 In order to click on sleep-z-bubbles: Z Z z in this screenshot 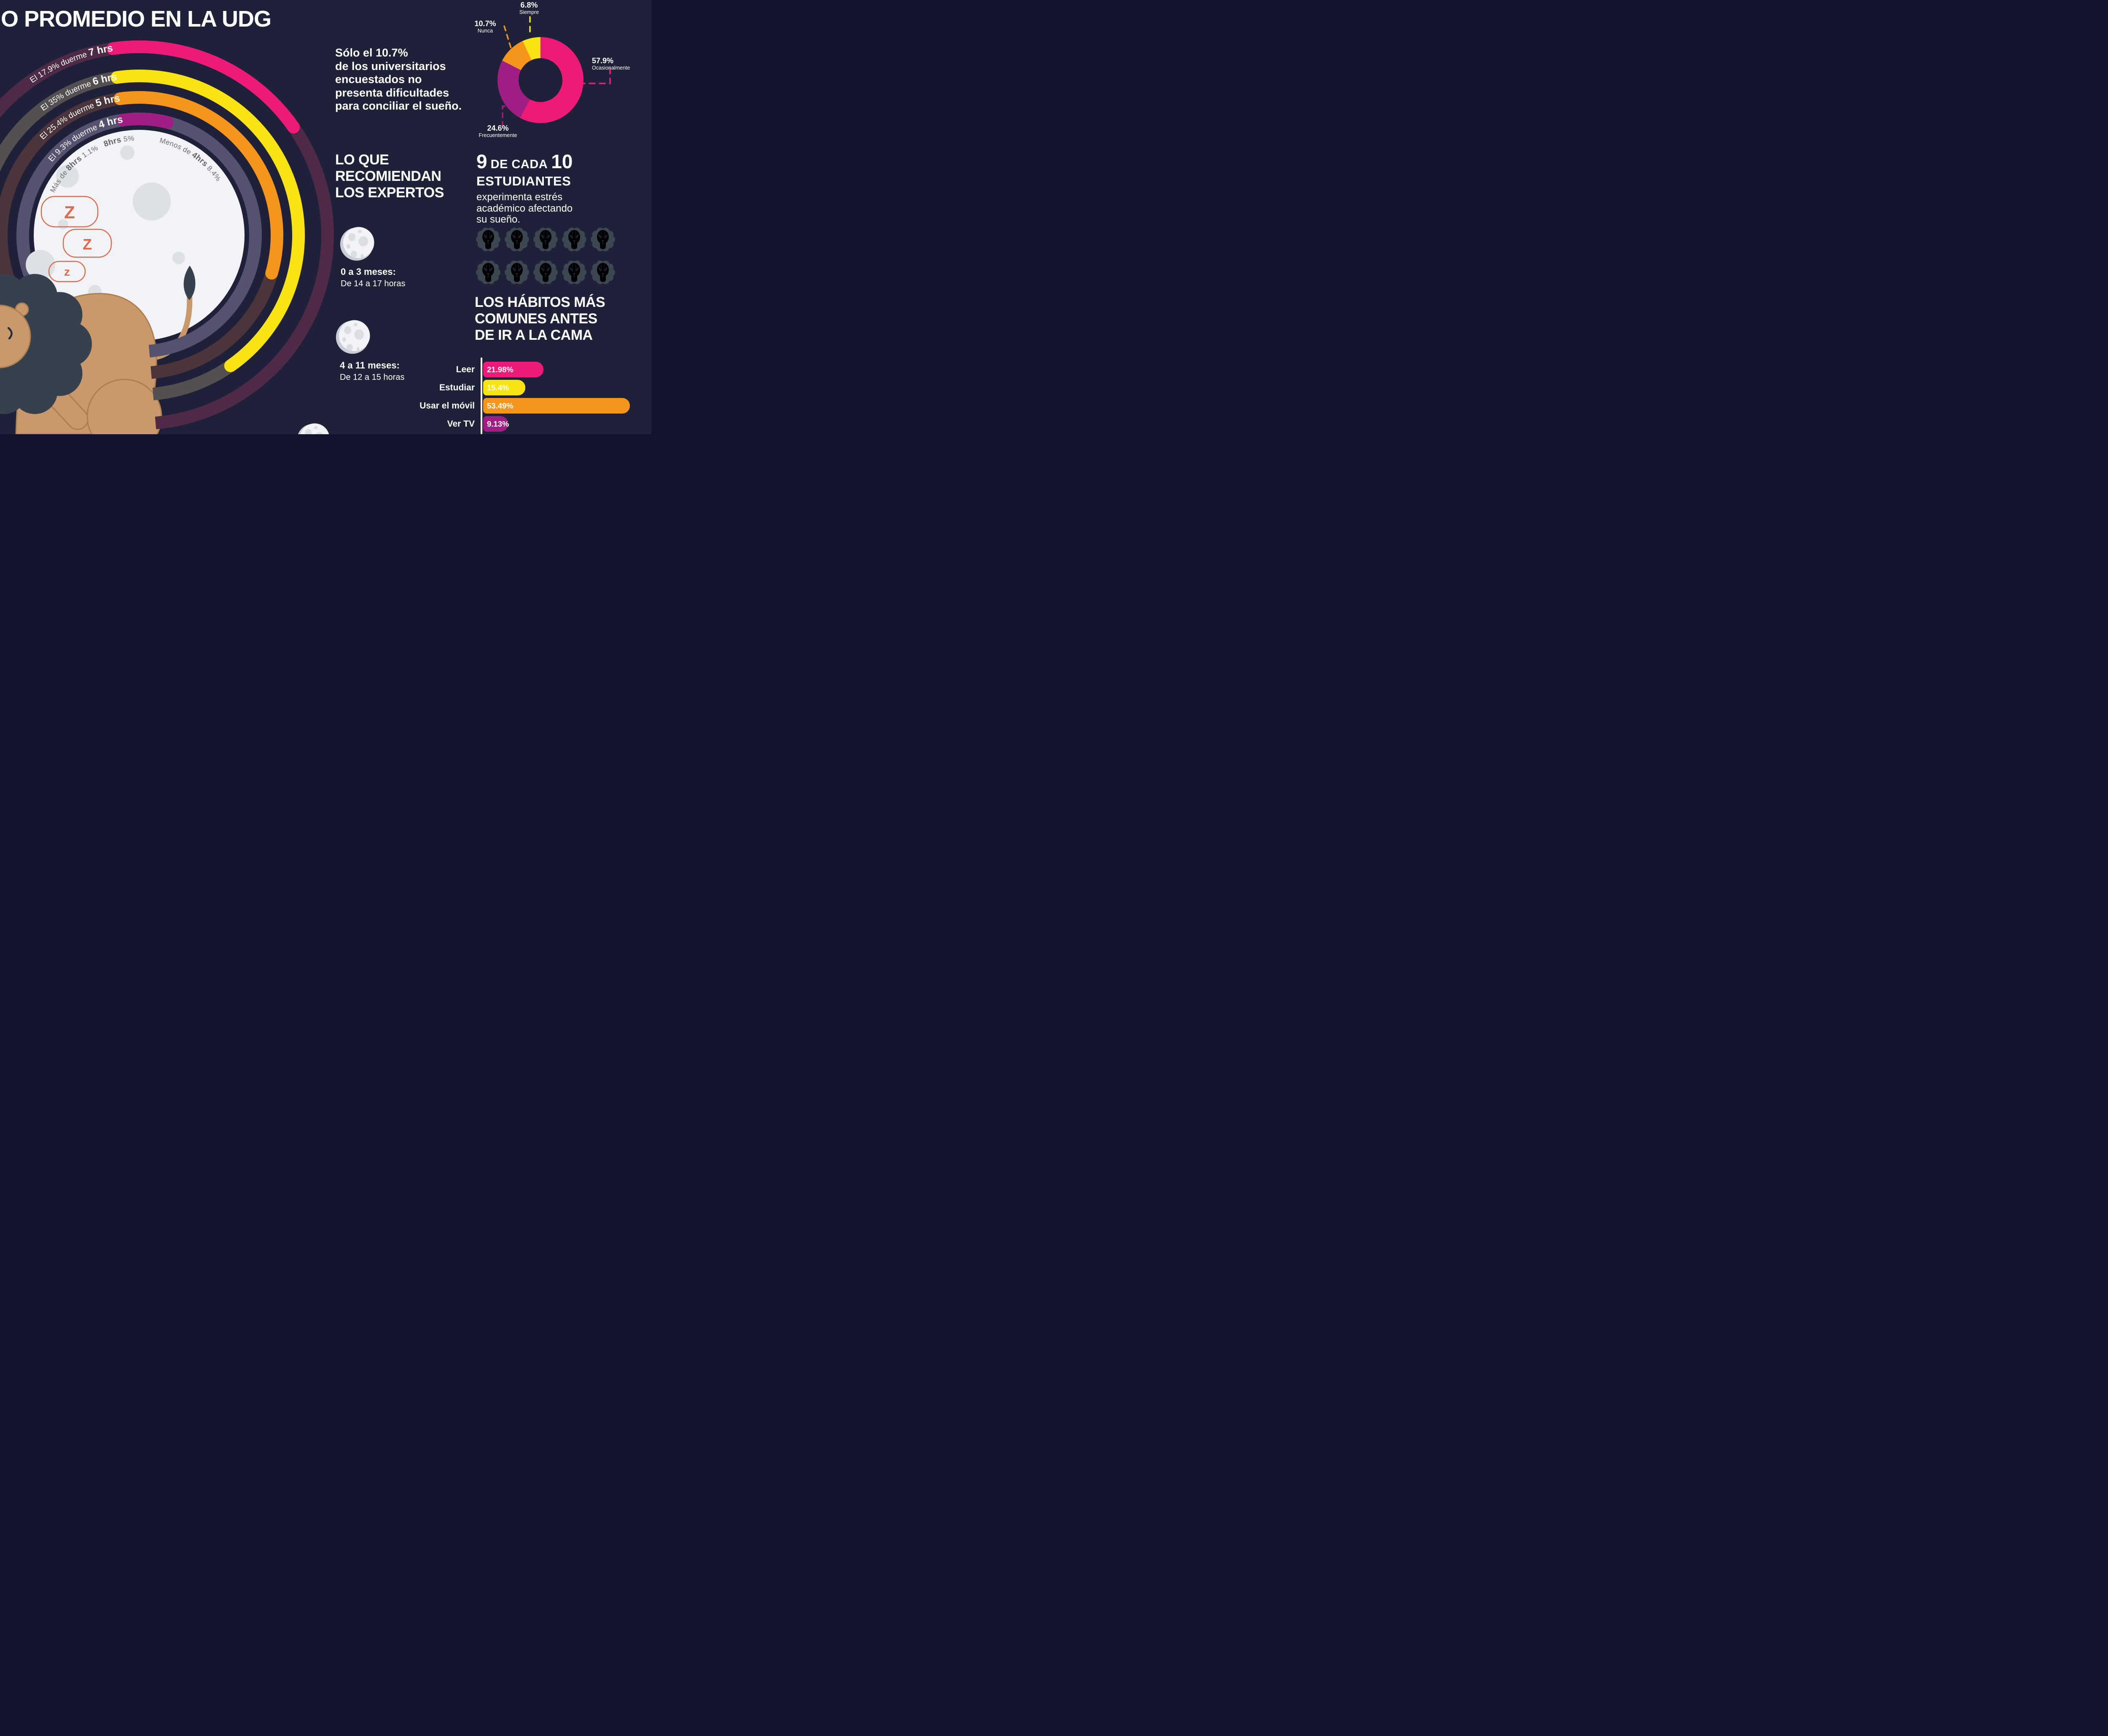, I will do `click(76, 239)`.